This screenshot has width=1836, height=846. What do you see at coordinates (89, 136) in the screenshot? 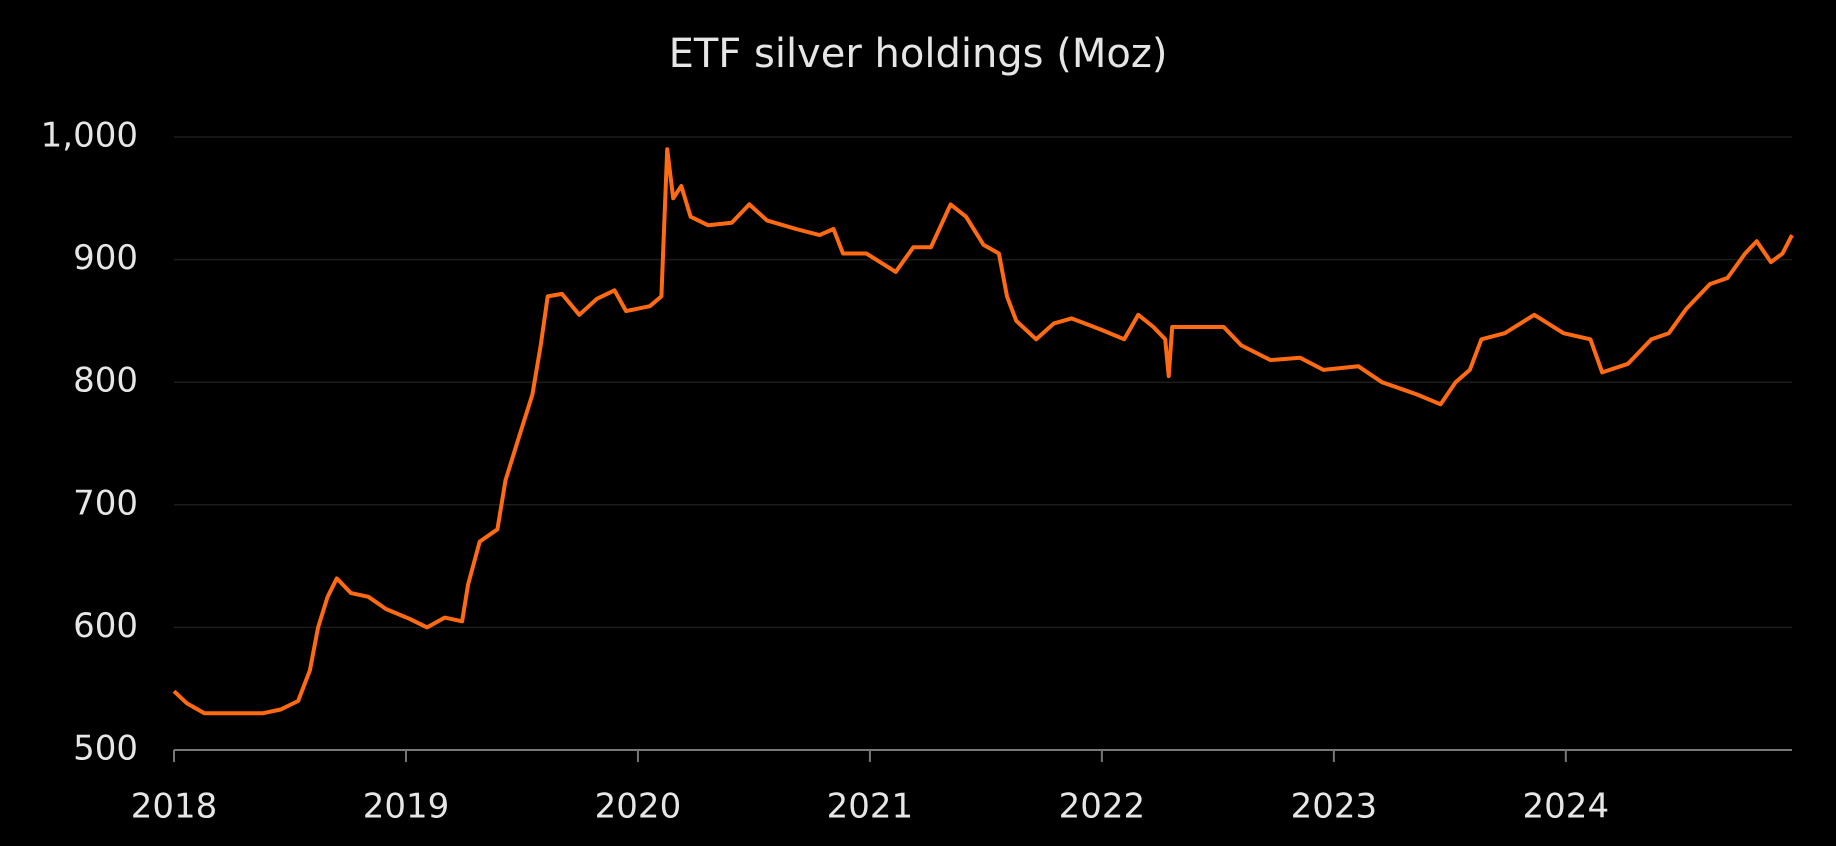
I see `y-tick-label: 1,000` at bounding box center [89, 136].